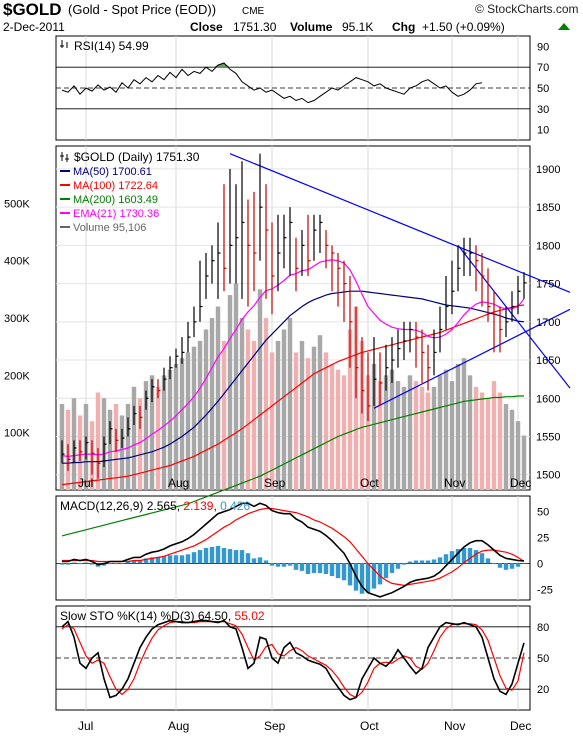 The width and height of the screenshot is (583, 739). I want to click on price-y-tick: 1550, so click(548, 437).